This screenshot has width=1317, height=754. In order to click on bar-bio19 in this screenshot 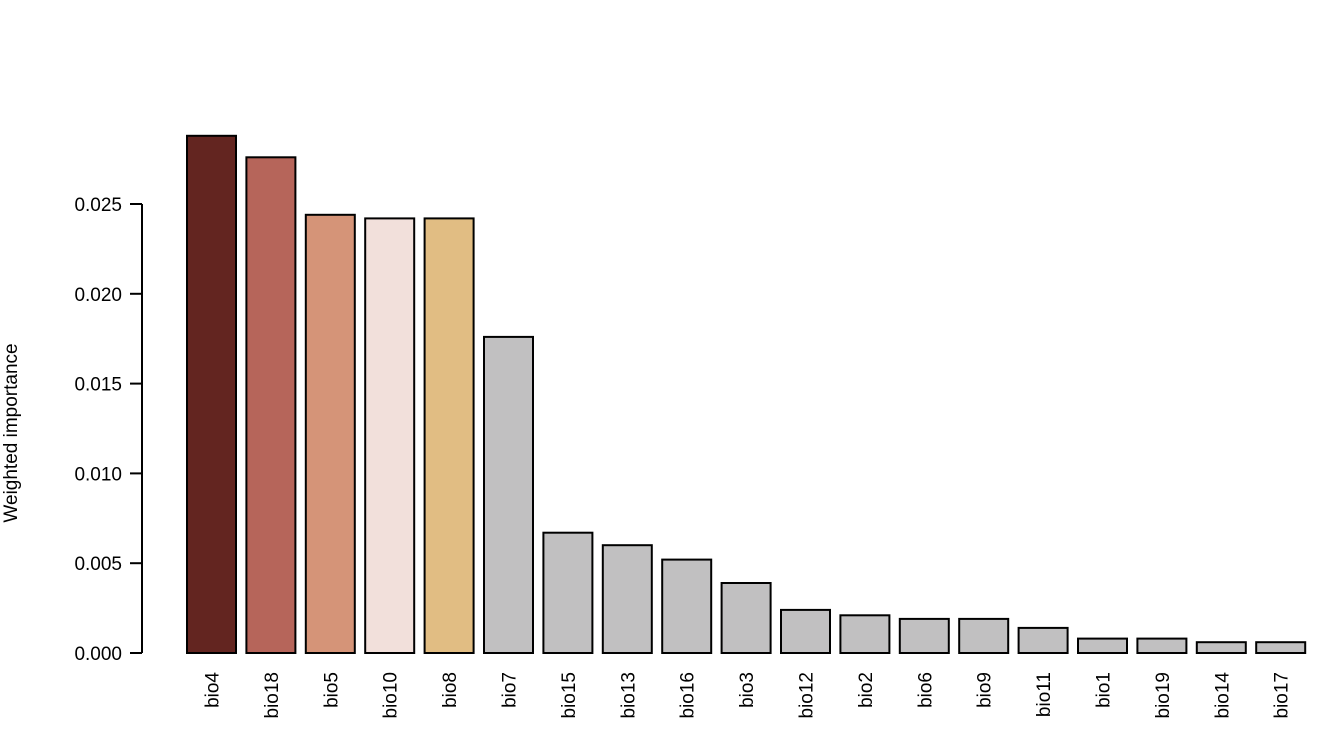, I will do `click(1162, 645)`.